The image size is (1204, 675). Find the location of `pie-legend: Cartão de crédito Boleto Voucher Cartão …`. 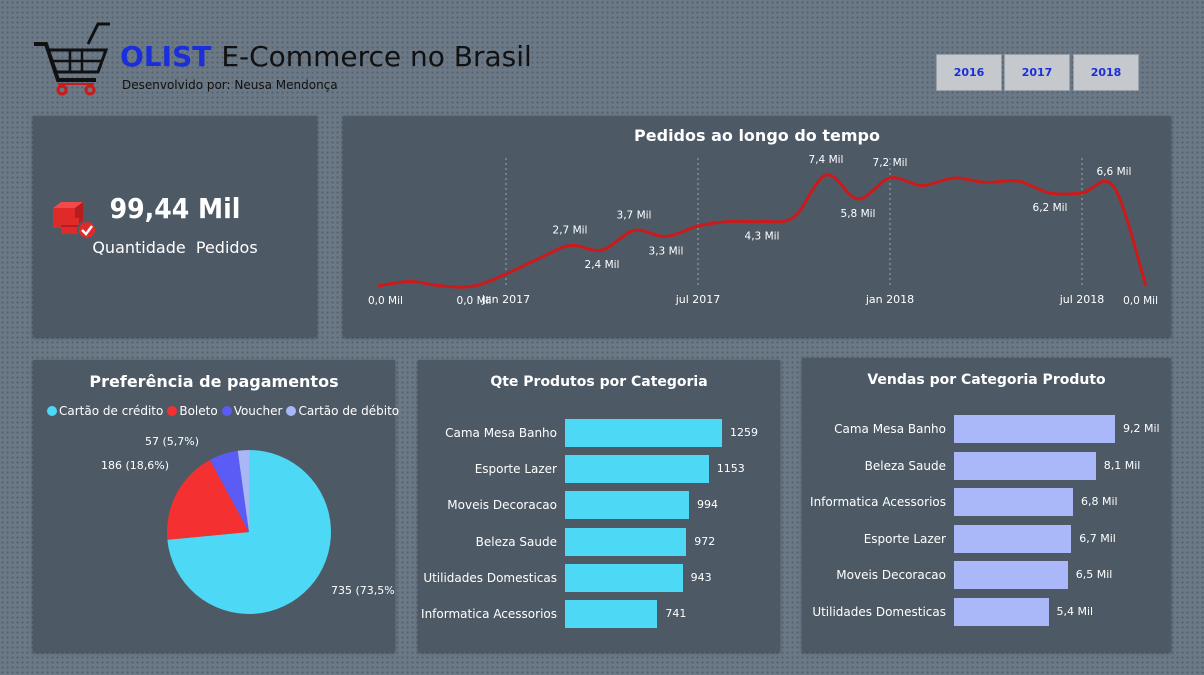

pie-legend: Cartão de crédito Boleto Voucher Cartão … is located at coordinates (223, 411).